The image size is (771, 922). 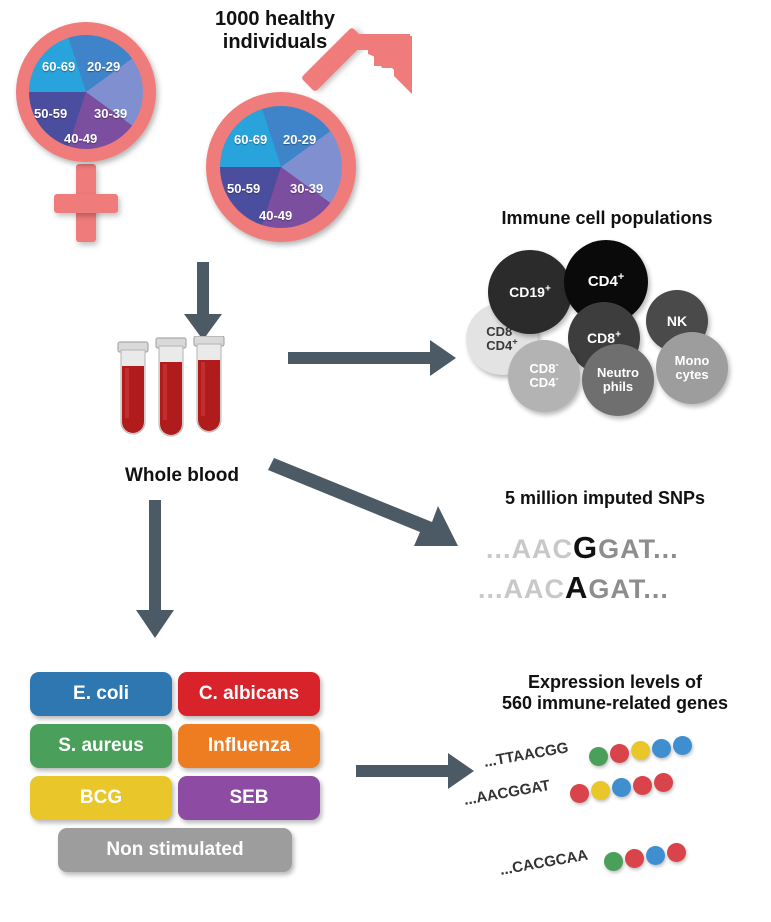 I want to click on arrow-blood-to-immune, so click(x=372, y=358).